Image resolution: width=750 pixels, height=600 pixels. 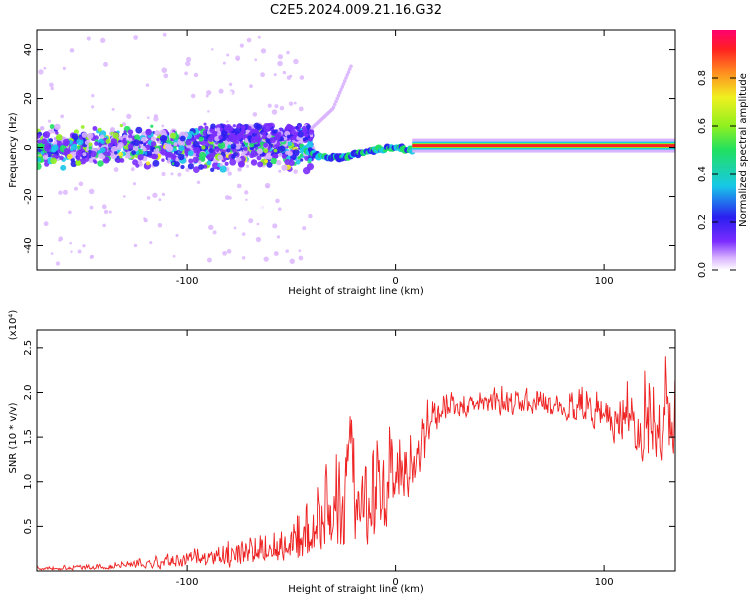 I want to click on colorbar-tick-label: 0.4, so click(x=702, y=174).